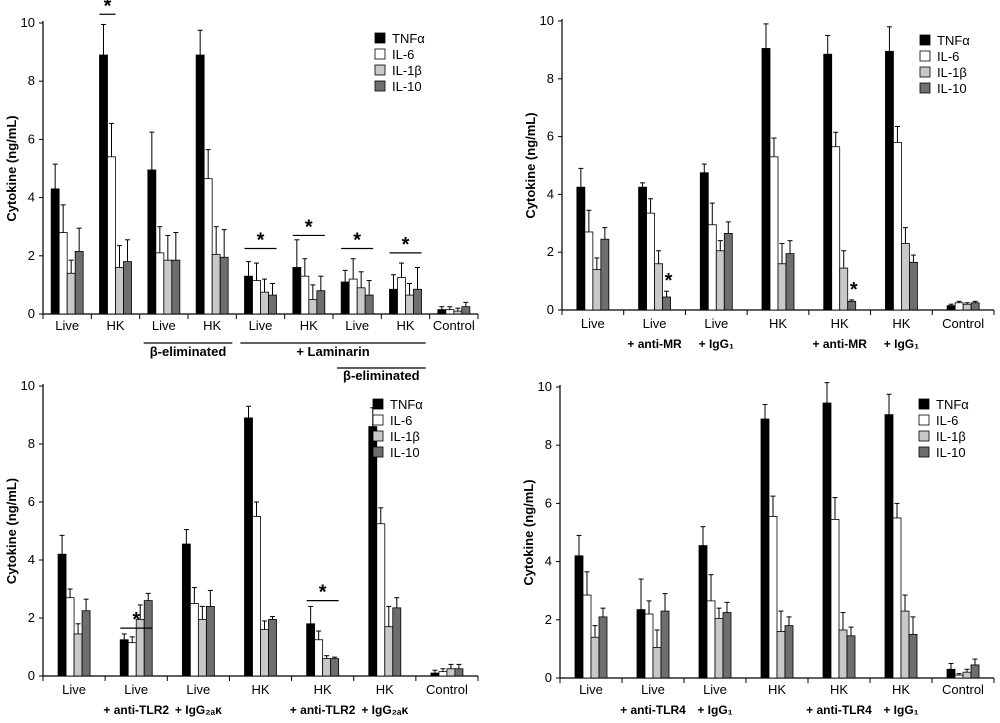  What do you see at coordinates (530, 165) in the screenshot?
I see `y-axis-title: Cytokine (ng/mL)` at bounding box center [530, 165].